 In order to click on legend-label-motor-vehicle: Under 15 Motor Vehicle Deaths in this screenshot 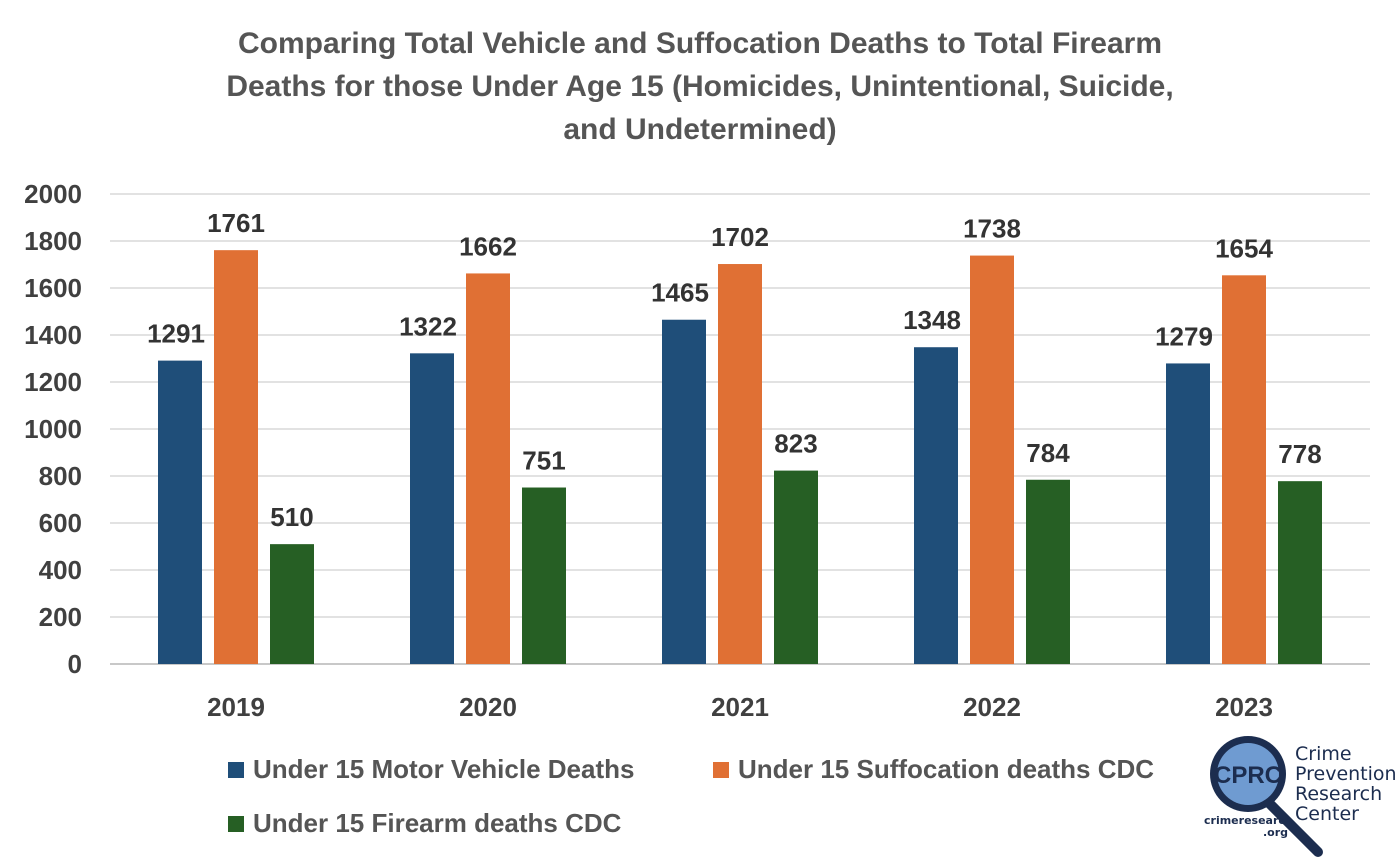, I will do `click(444, 769)`.